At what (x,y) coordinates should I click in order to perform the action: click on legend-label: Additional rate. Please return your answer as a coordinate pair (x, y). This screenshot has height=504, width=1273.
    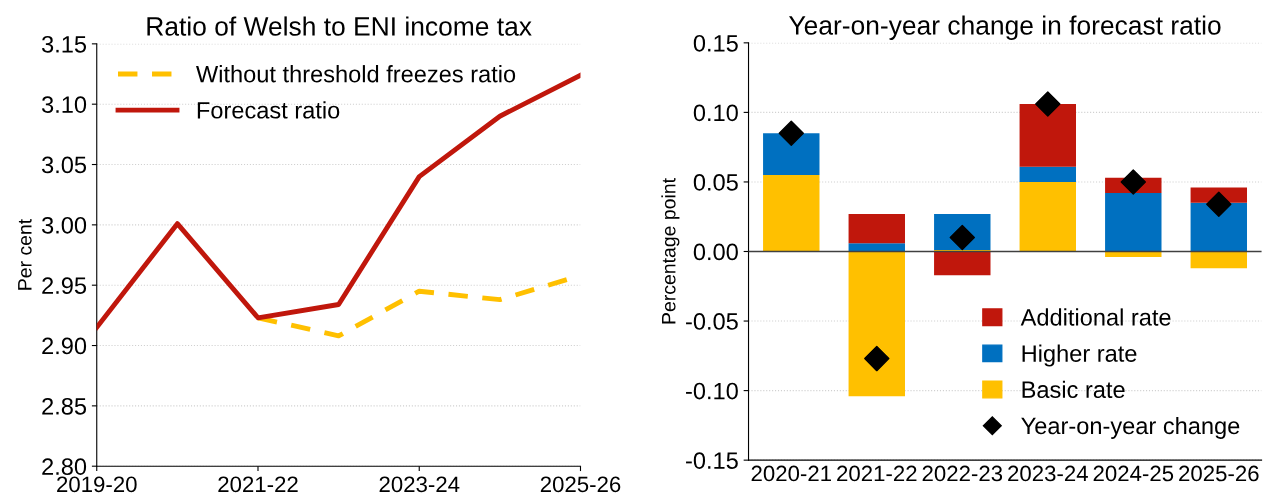
    Looking at the image, I should click on (1095, 317).